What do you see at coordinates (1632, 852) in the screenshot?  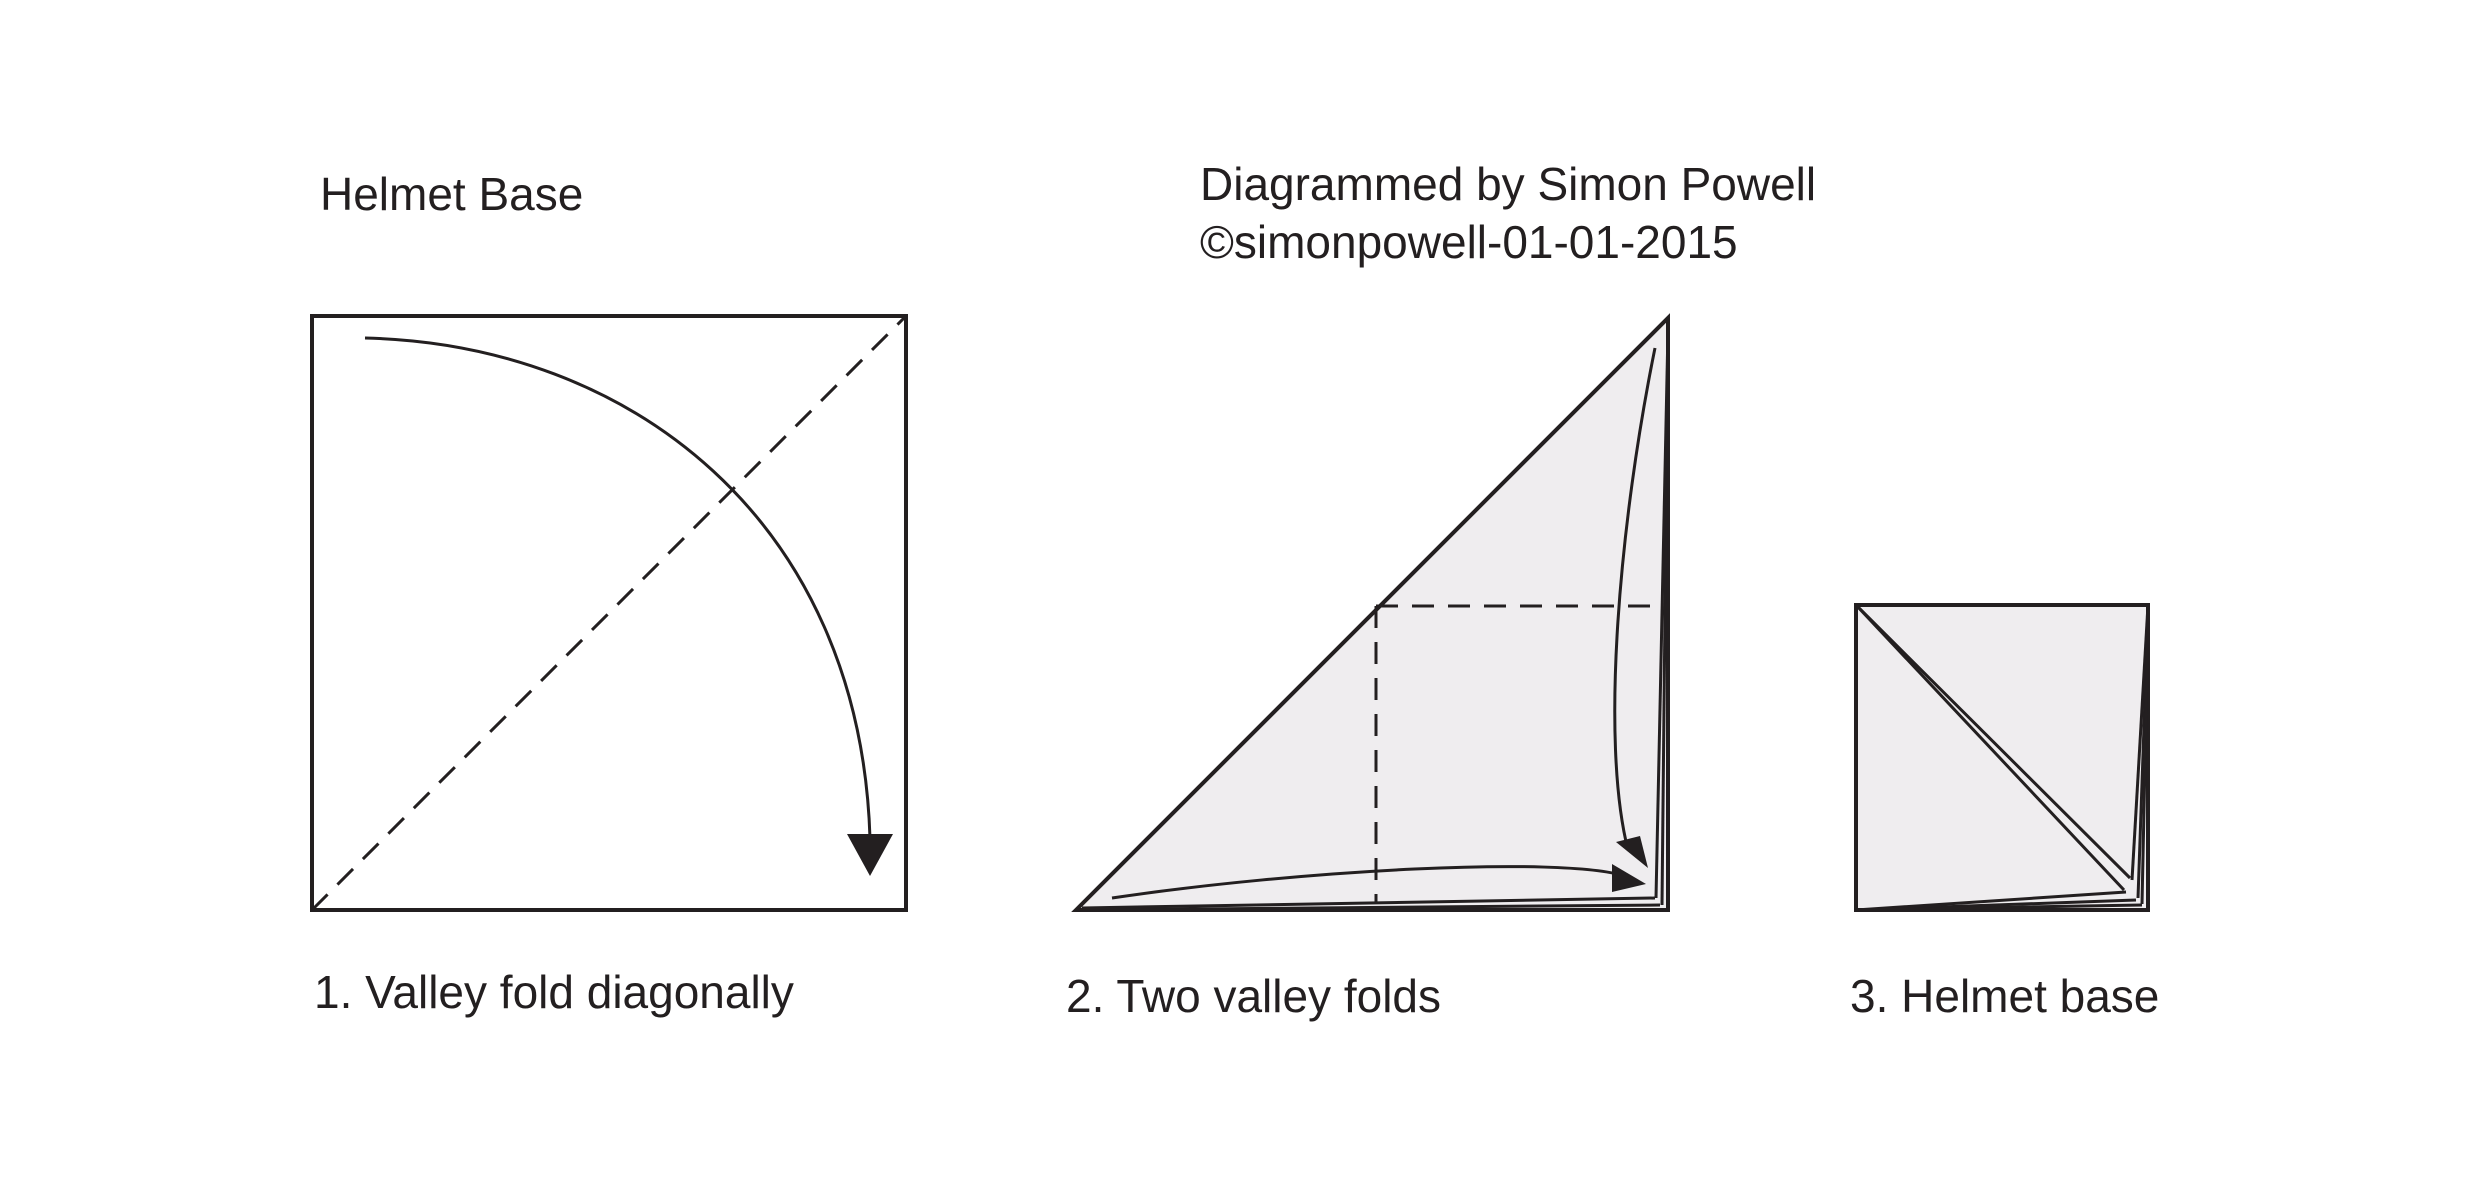 I see `step2-arrowhead-right-icon` at bounding box center [1632, 852].